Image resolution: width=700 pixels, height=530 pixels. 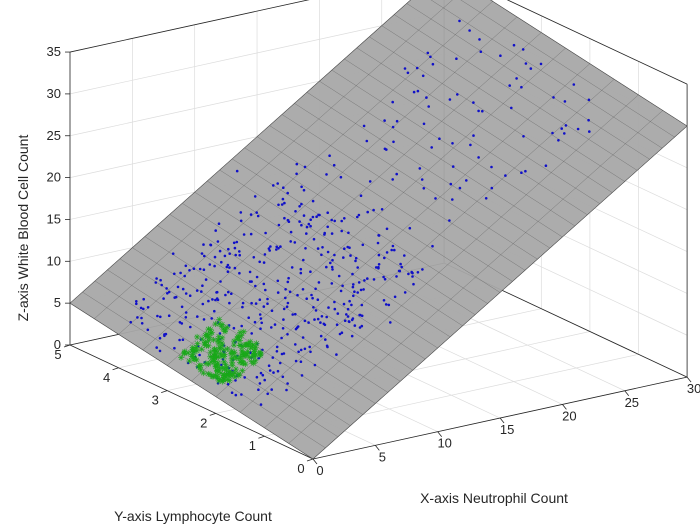 What do you see at coordinates (115, 369) in the screenshot?
I see `y-tick-mark` at bounding box center [115, 369].